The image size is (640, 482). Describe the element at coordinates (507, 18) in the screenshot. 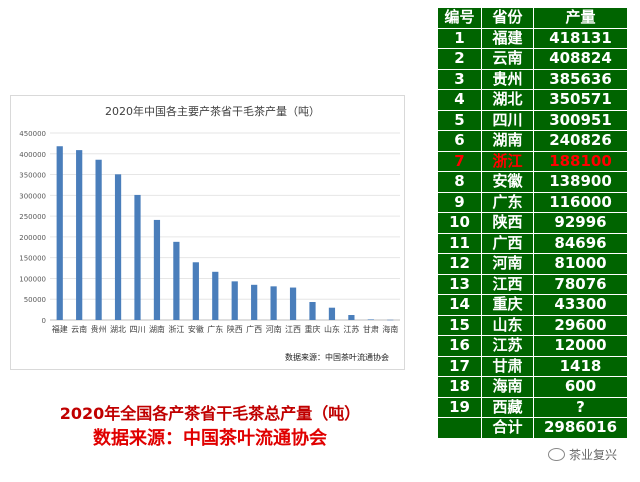

I see `table-header-cell: 省份` at that location.